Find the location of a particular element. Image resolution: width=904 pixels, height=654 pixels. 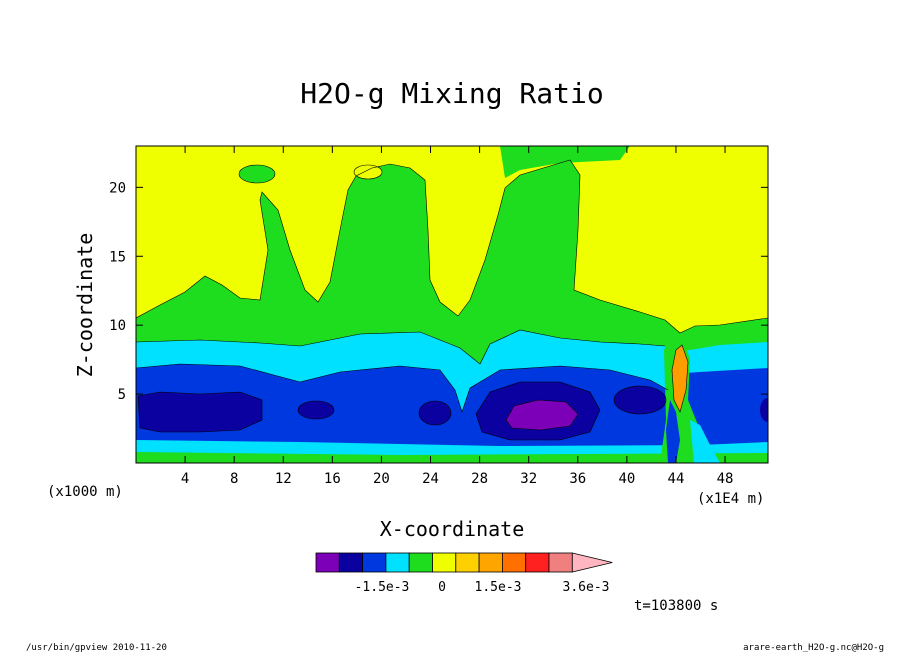

x-tick-label: 28 is located at coordinates (479, 479).